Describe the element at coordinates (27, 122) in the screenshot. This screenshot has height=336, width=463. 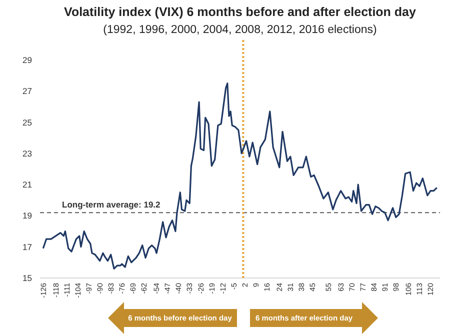
I see `y-tick-label: 25` at that location.